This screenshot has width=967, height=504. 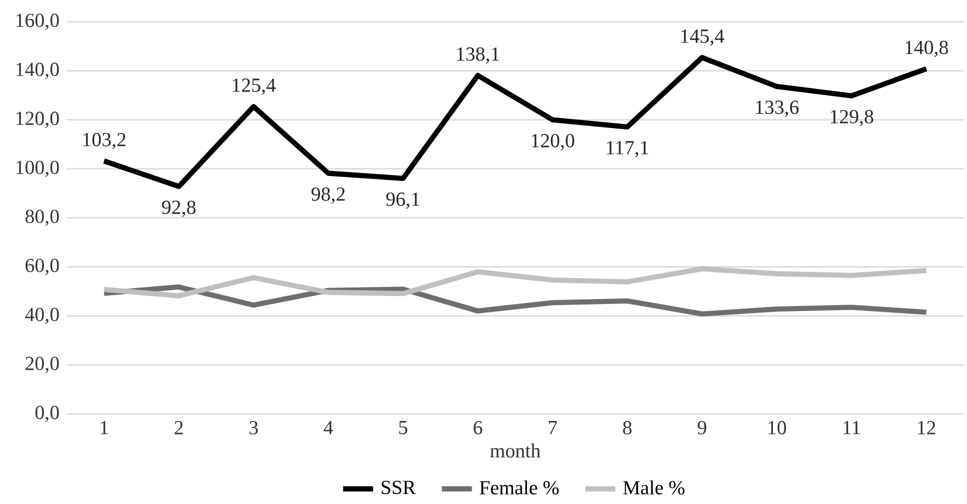 What do you see at coordinates (179, 208) in the screenshot?
I see `data-label: 92,8` at bounding box center [179, 208].